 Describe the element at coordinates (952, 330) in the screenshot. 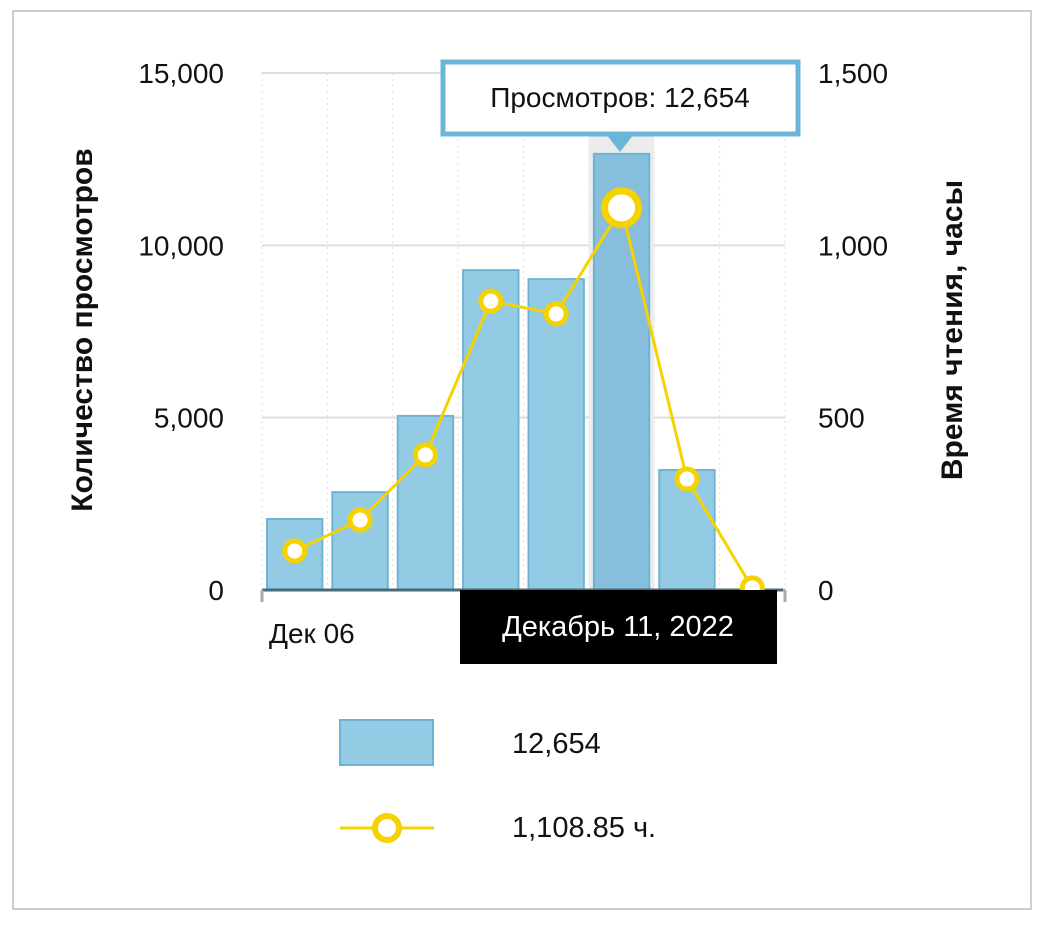

I see `y2-axis-title: Время чтения, часы` at that location.